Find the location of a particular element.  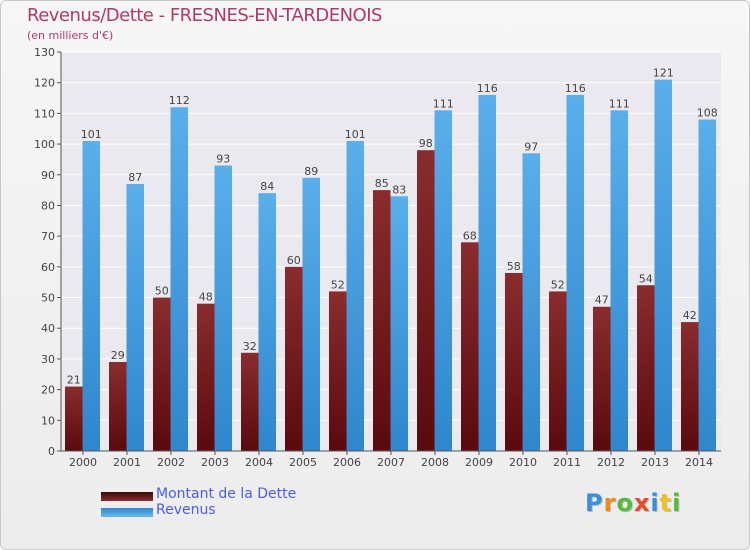

data-label-debt: 68 is located at coordinates (470, 235).